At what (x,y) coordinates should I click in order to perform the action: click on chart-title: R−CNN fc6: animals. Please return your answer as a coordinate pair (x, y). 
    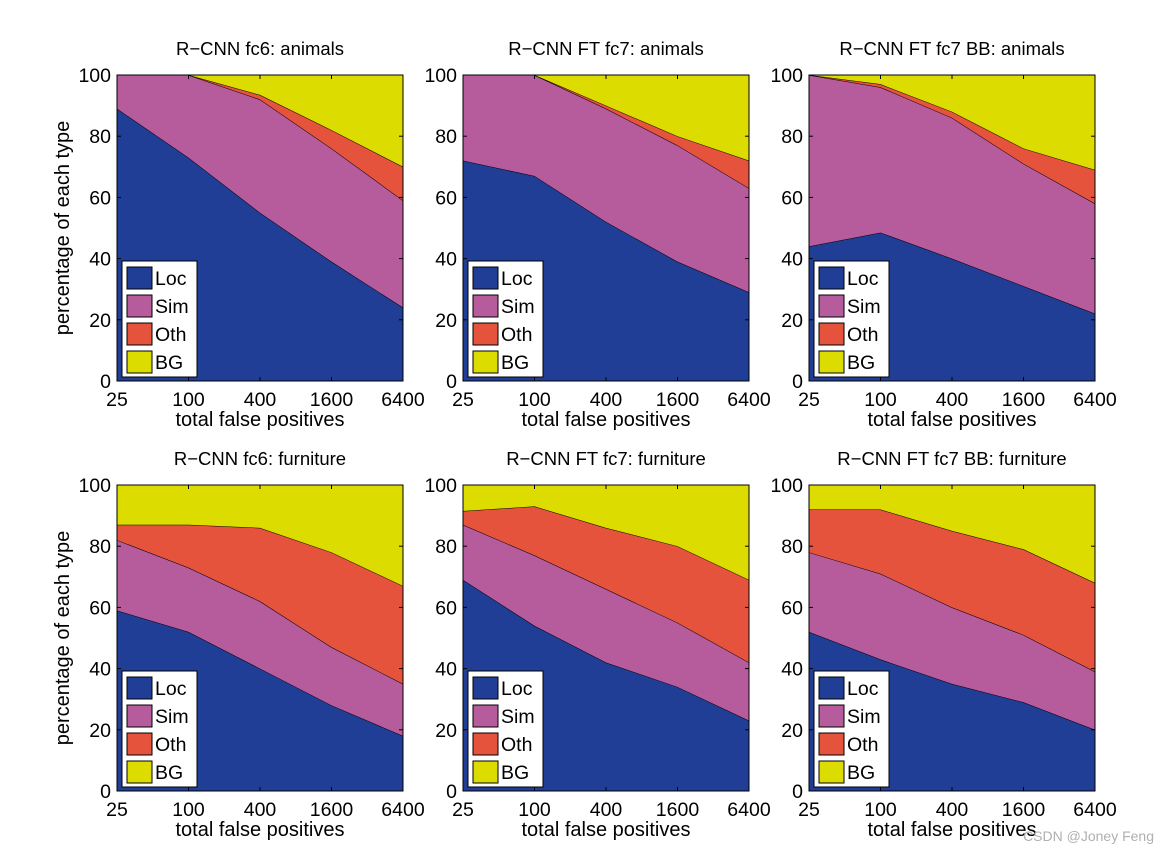
    Looking at the image, I should click on (260, 48).